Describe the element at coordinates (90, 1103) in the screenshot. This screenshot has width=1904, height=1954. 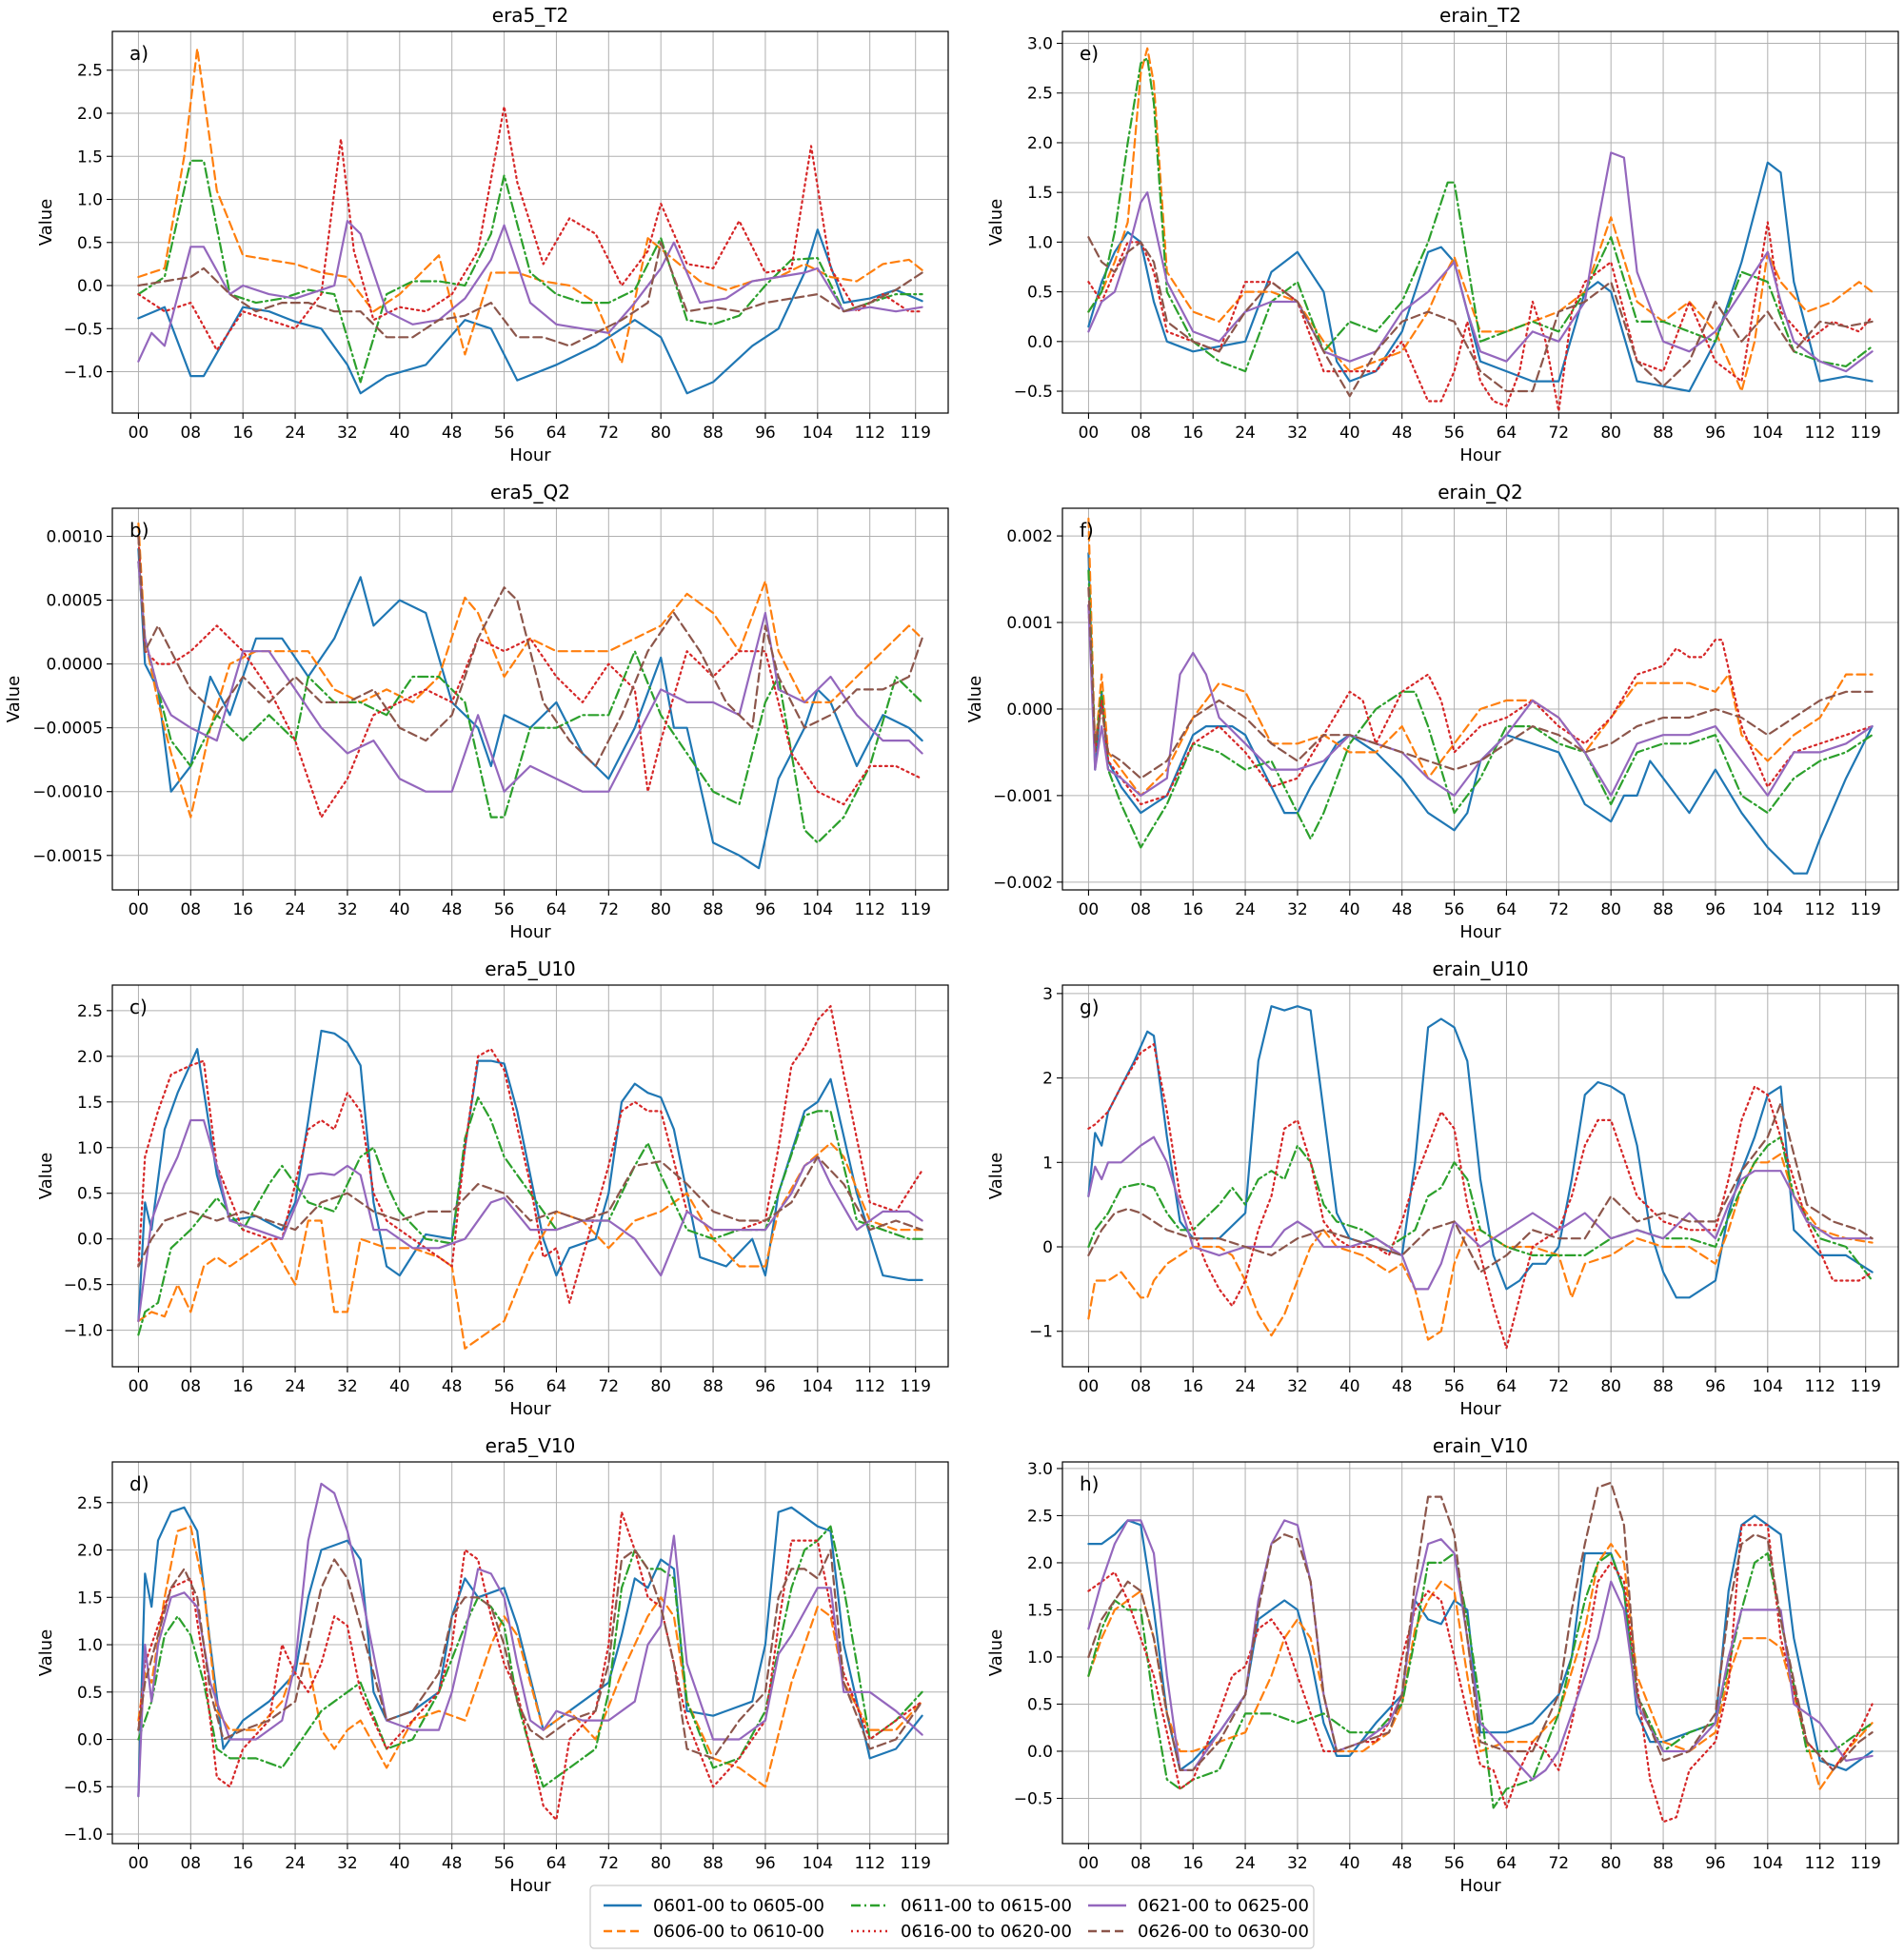
I see `y-tick-label: 1.5` at that location.